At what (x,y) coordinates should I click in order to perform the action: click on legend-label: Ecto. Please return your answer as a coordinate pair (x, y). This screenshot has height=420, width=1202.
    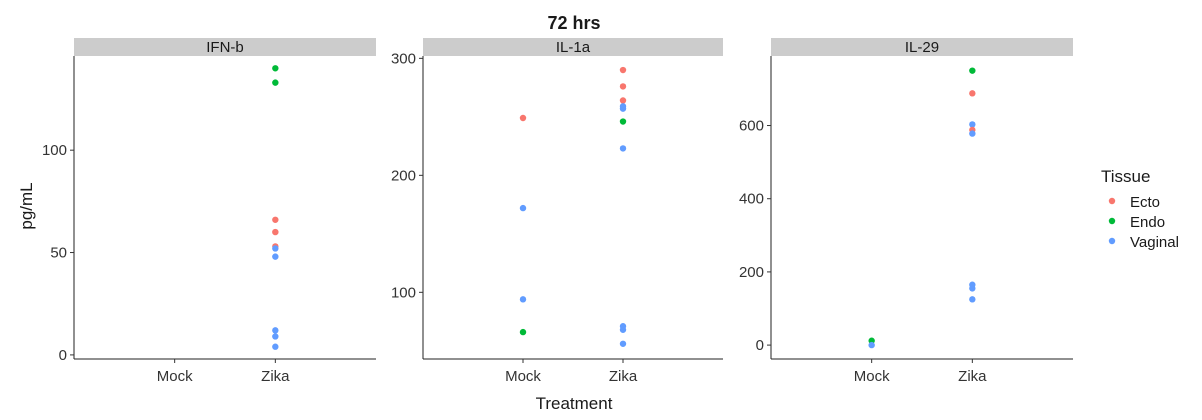
    Looking at the image, I should click on (1145, 202).